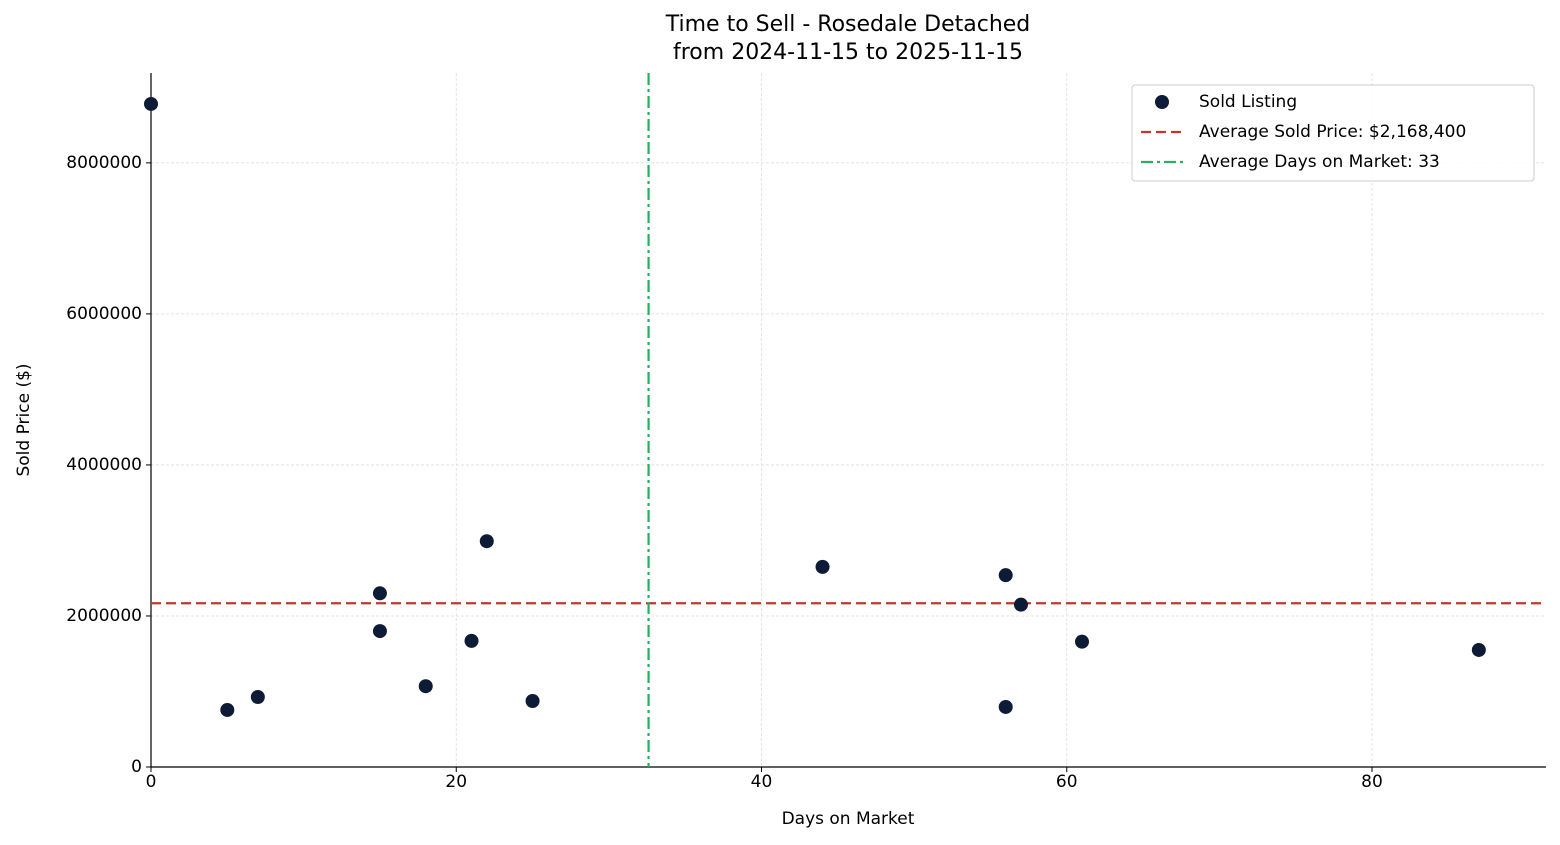 Image resolution: width=1560 pixels, height=845 pixels. I want to click on legend-label: Average Days on Market: 33, so click(1319, 162).